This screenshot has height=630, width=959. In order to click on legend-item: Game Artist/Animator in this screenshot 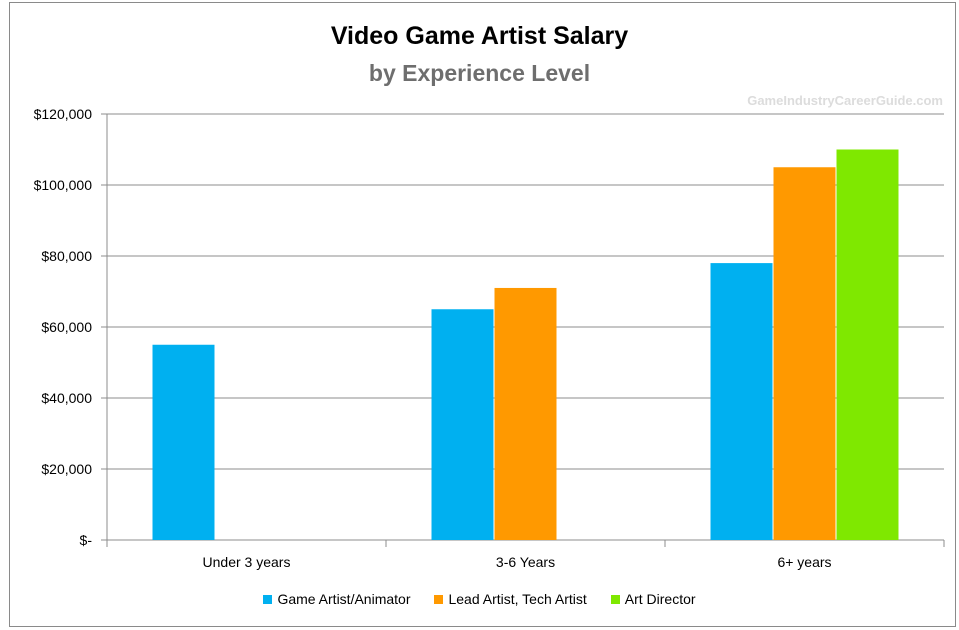, I will do `click(336, 599)`.